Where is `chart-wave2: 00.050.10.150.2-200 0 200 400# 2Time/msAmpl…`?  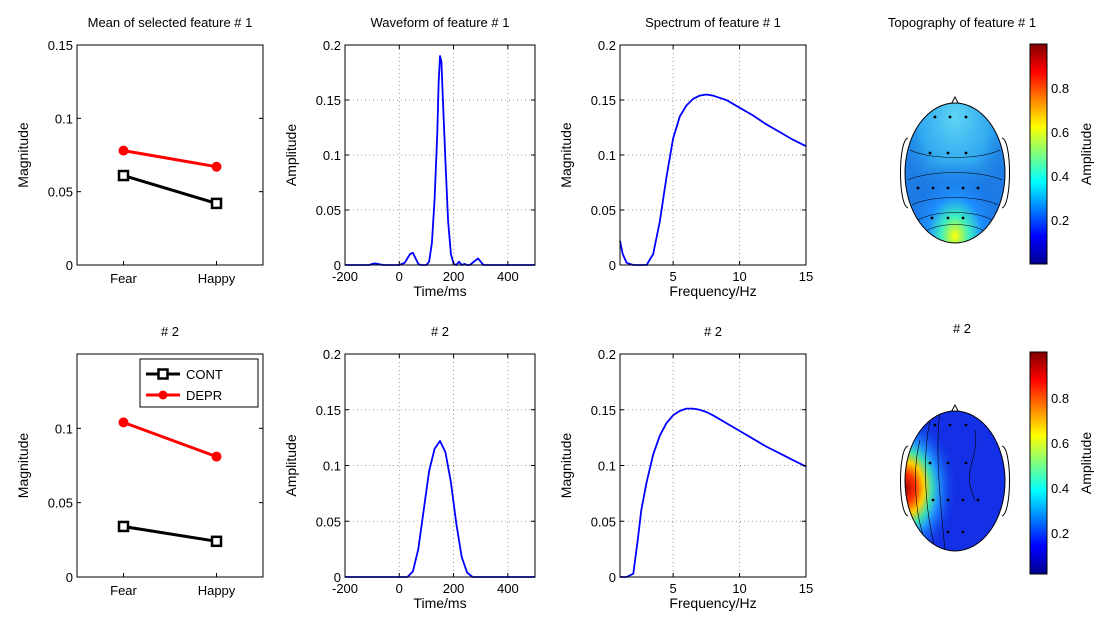 chart-wave2: 00.050.10.150.2-200 0 200 400# 2Time/msAmpl… is located at coordinates (409, 467).